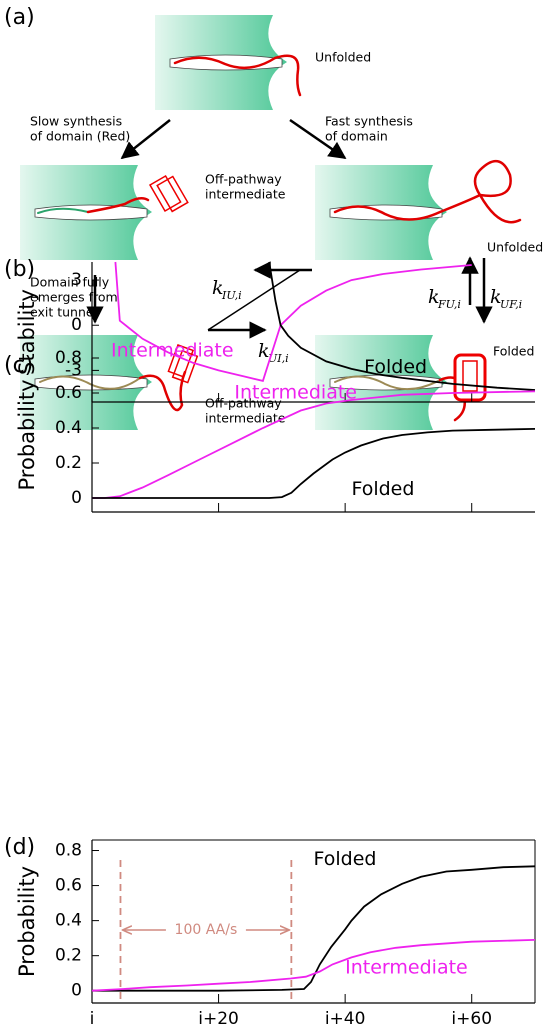 This screenshot has height=1025, width=551. What do you see at coordinates (76, 121) in the screenshot?
I see `diagram-text: Slow synthesis` at bounding box center [76, 121].